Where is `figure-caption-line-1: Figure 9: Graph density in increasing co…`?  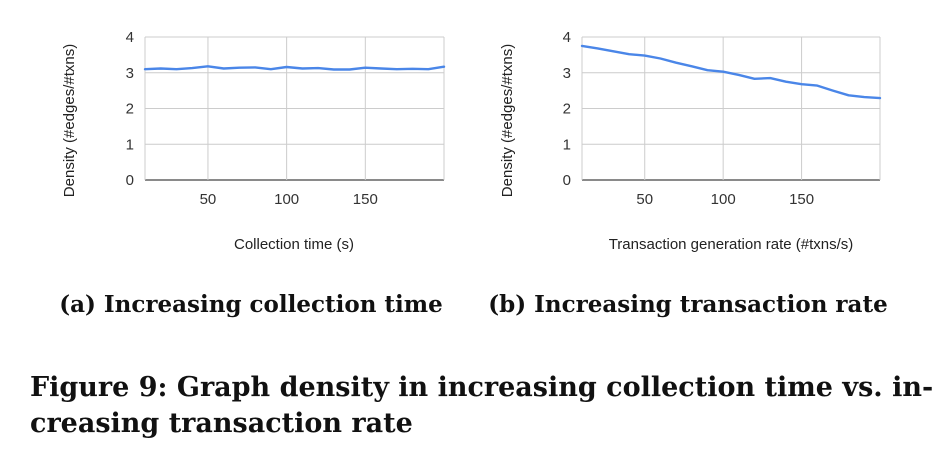
figure-caption-line-1: Figure 9: Graph density in increasing co… is located at coordinates (481, 387).